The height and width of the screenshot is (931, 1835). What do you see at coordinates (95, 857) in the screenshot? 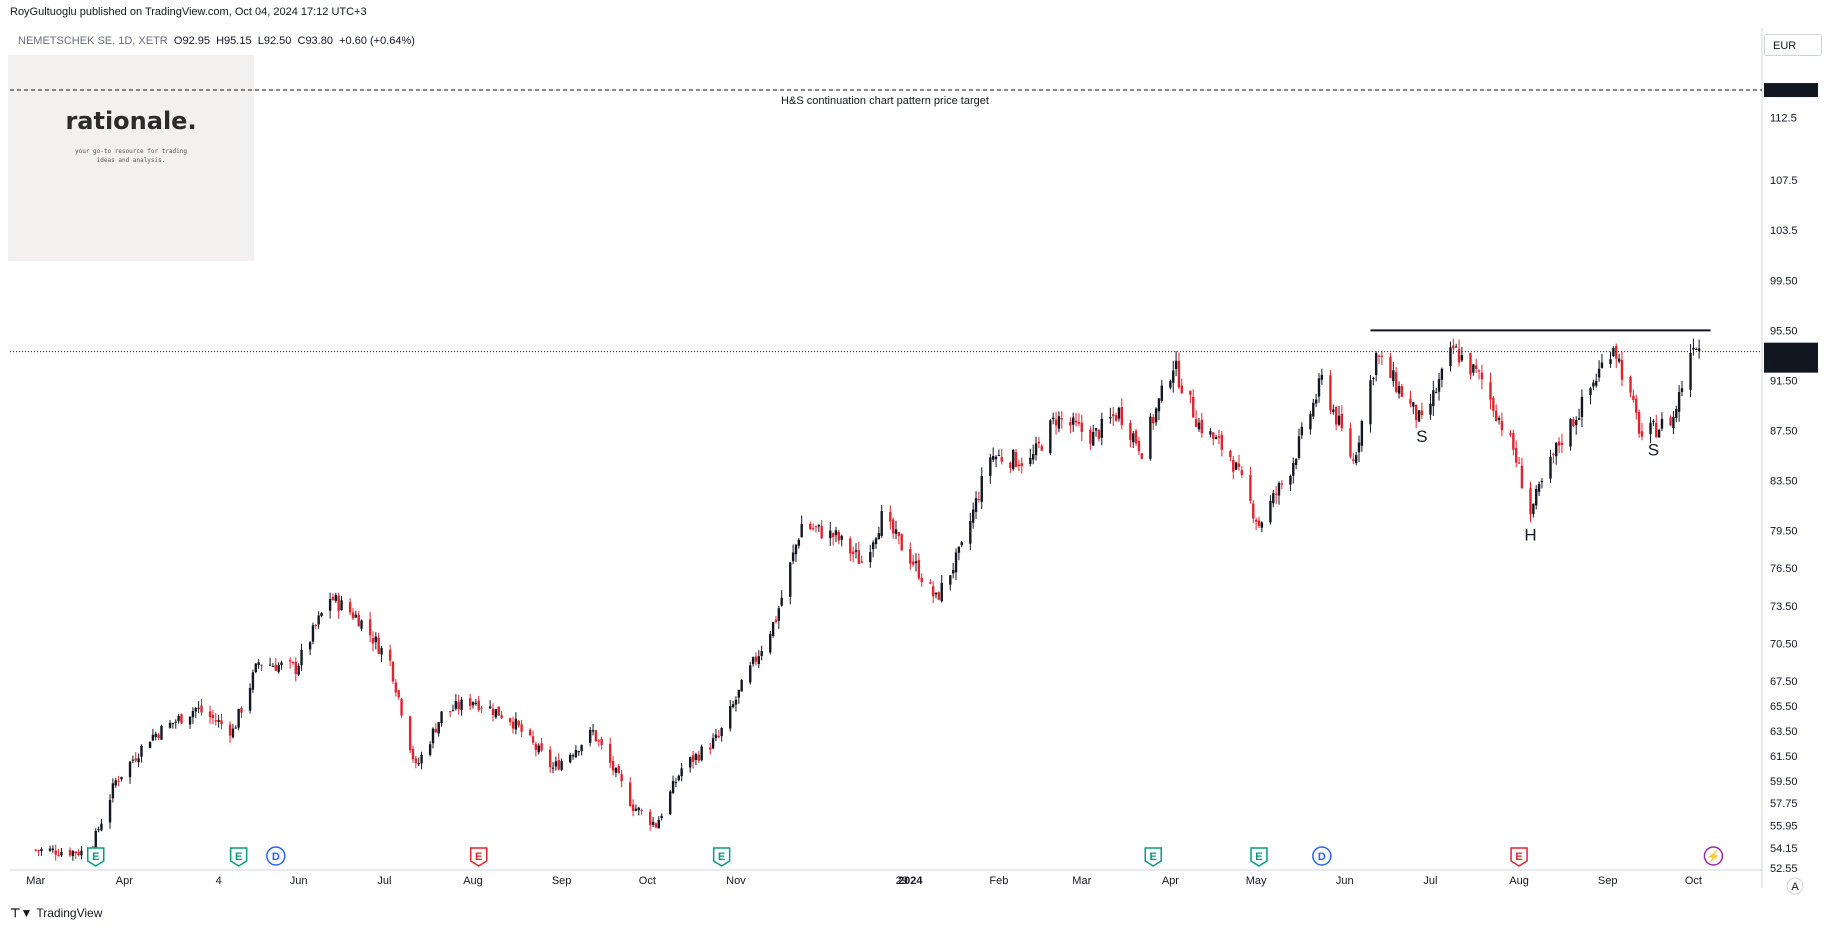
I see `earnings-marker` at bounding box center [95, 857].